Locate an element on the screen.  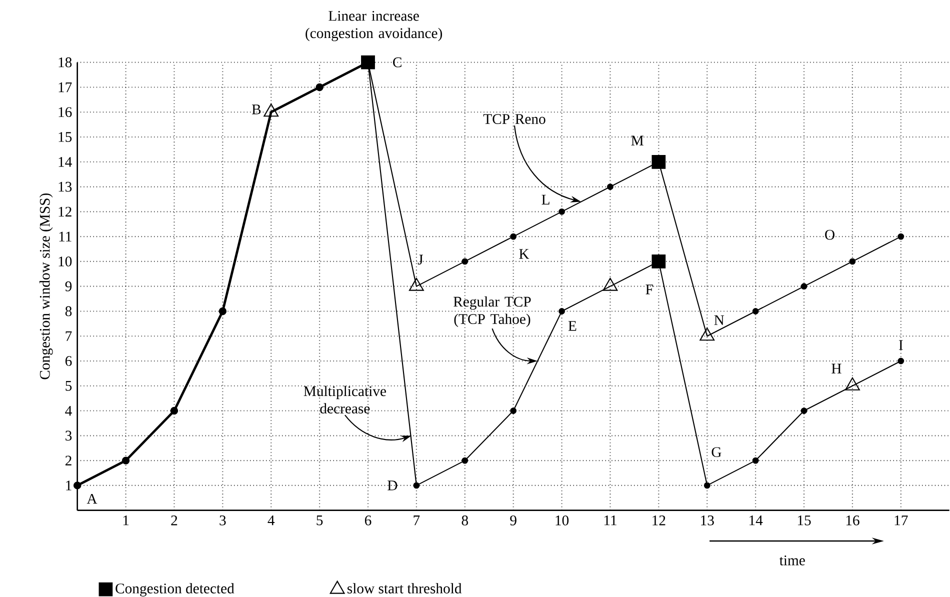
y-tick-label: 16 is located at coordinates (65, 112).